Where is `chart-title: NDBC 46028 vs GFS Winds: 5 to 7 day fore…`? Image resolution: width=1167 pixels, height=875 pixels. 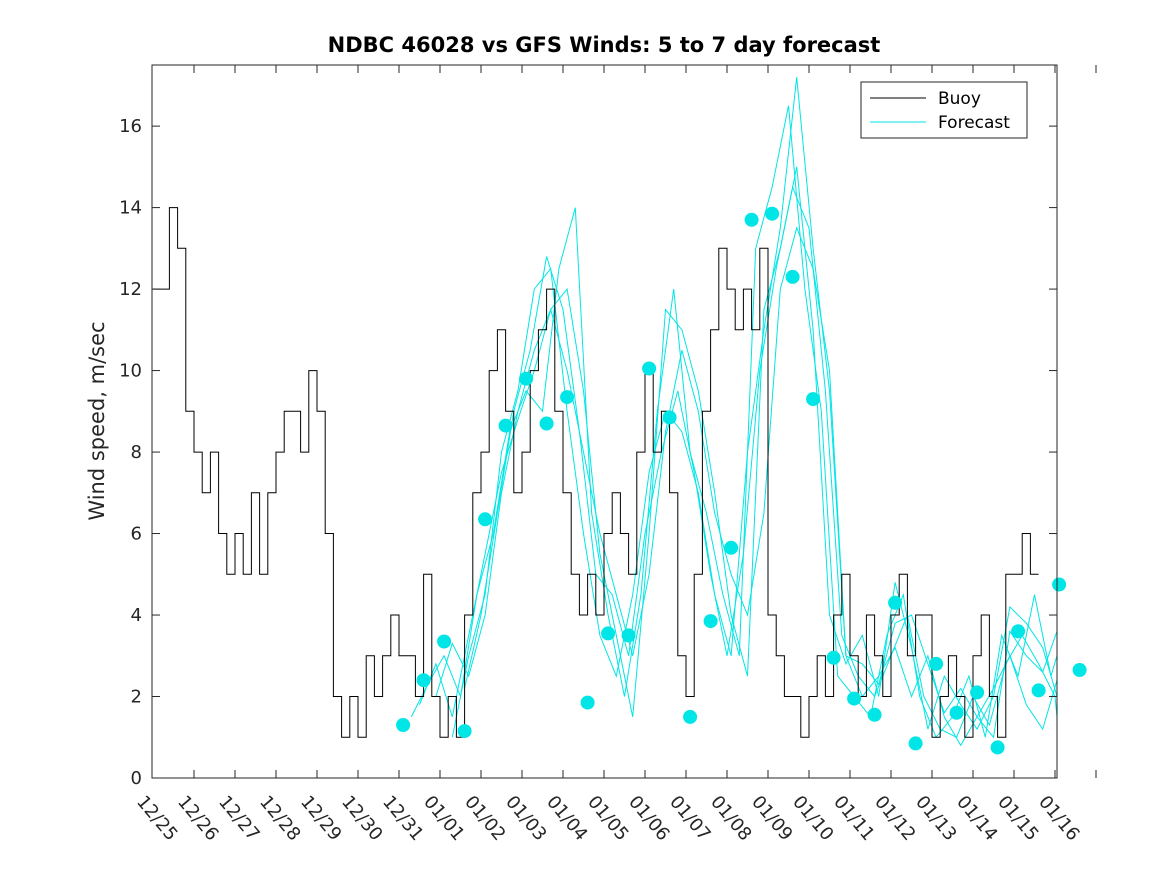 chart-title: NDBC 46028 vs GFS Winds: 5 to 7 day fore… is located at coordinates (604, 45).